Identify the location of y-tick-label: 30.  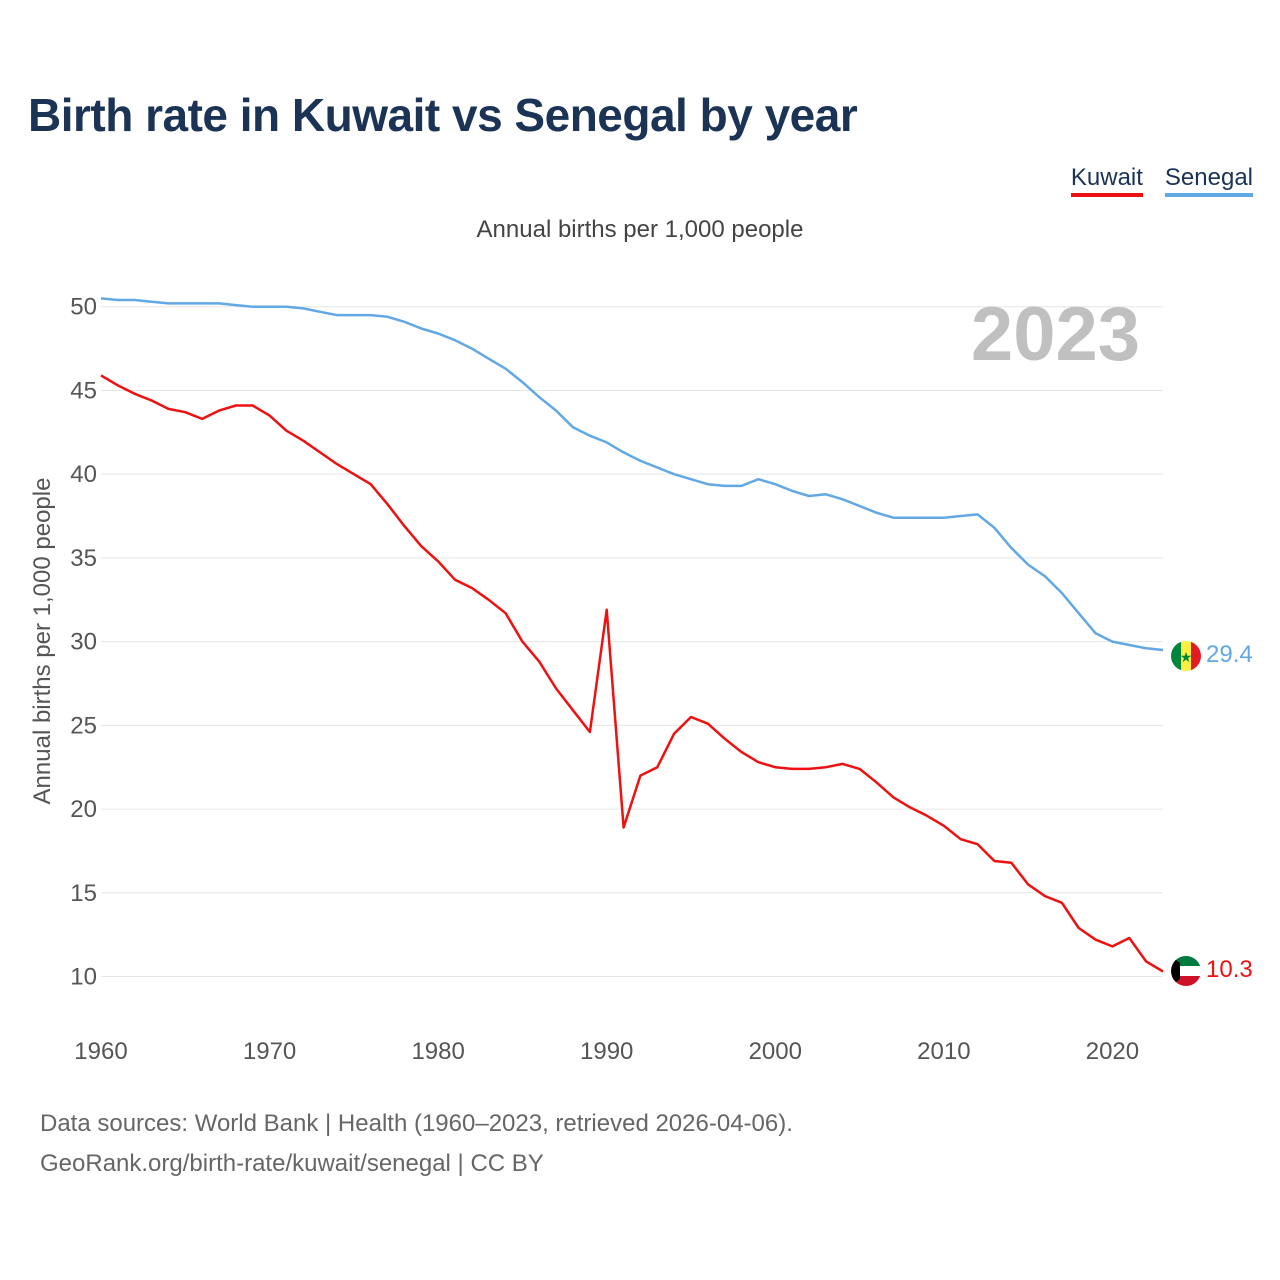
(83, 642).